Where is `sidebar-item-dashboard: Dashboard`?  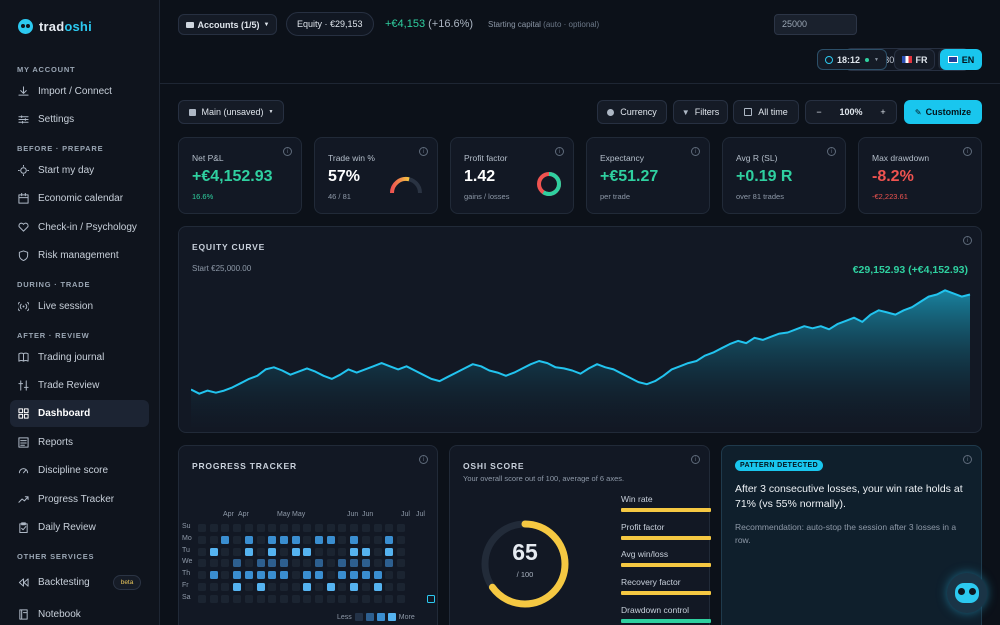
sidebar-item-dashboard: Dashboard is located at coordinates (79, 413).